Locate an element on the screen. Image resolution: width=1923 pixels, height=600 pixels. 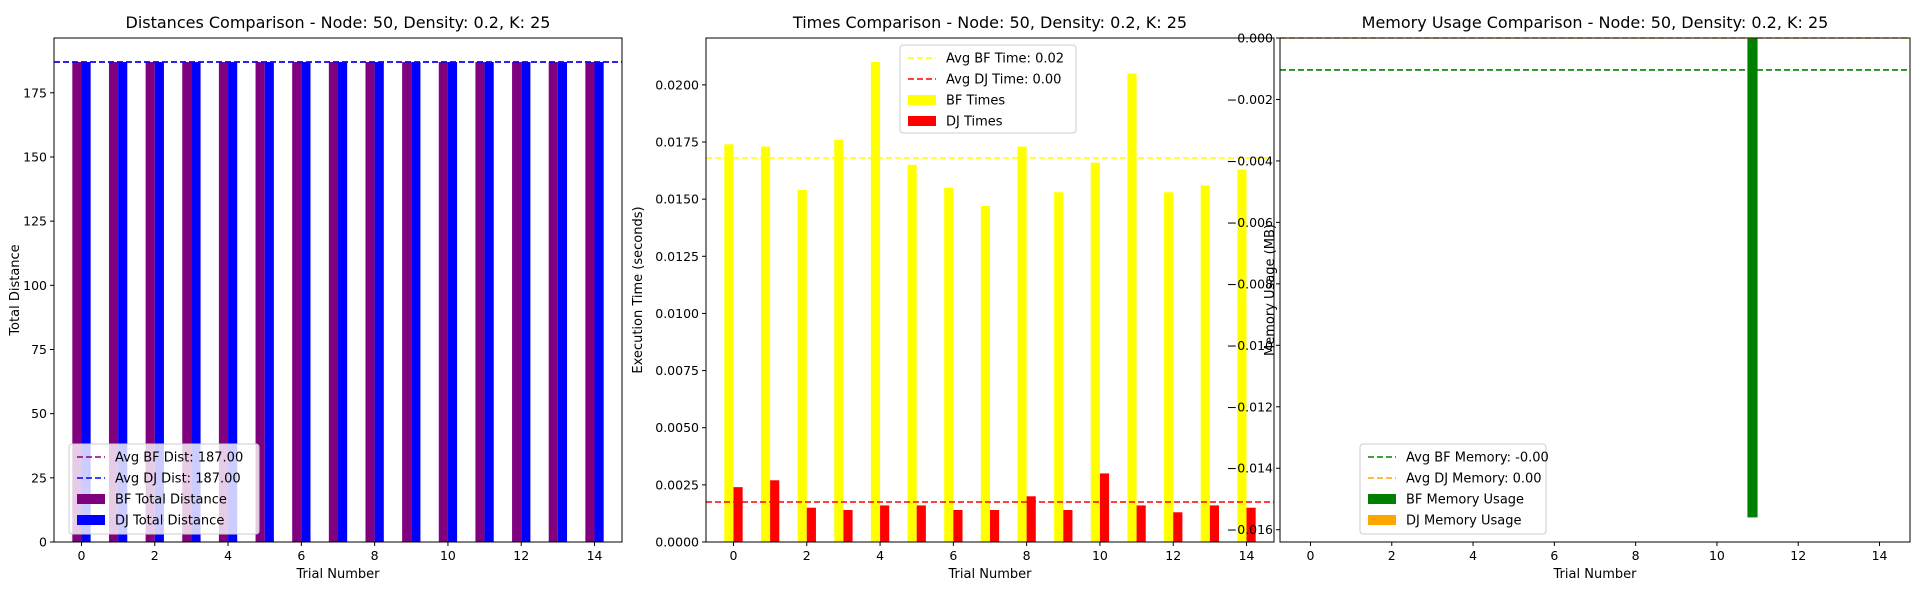
y-tick-label: 0.0025 is located at coordinates (677, 484).